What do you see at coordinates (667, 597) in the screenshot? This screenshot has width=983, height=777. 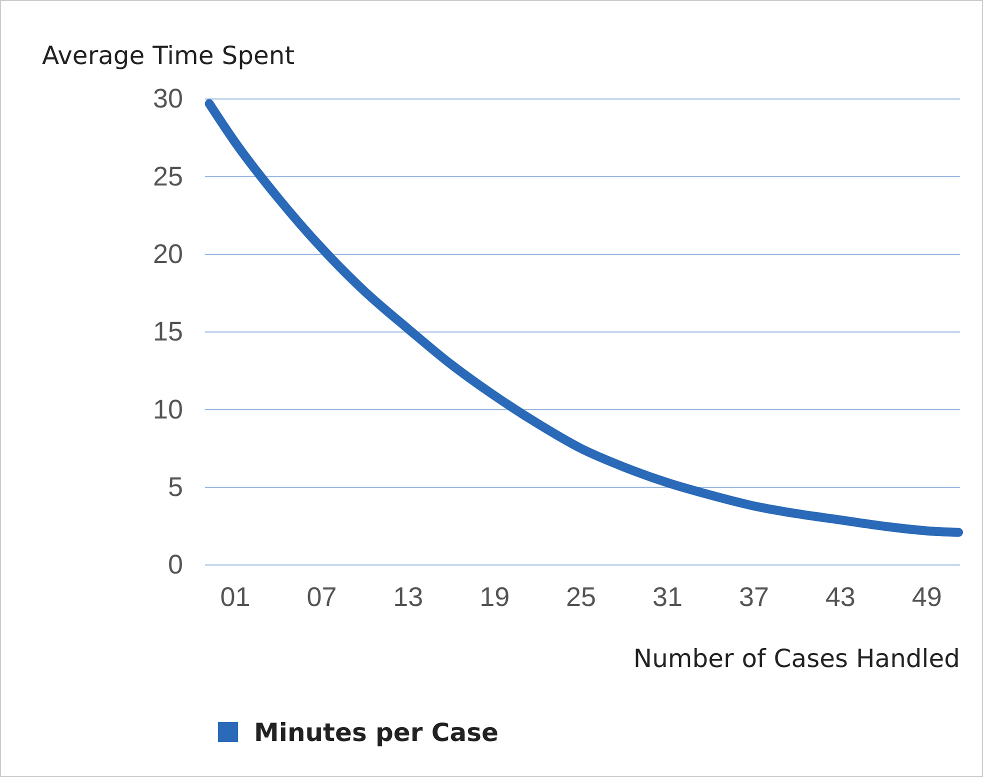 I see `x-tick-label: 31` at bounding box center [667, 597].